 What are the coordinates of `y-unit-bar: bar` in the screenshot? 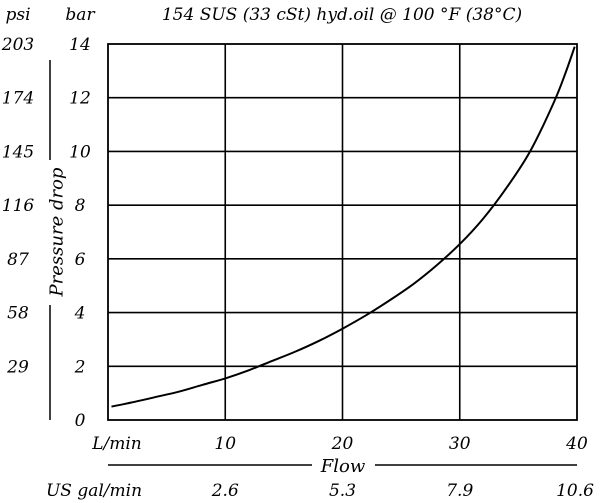 It's located at (80, 15).